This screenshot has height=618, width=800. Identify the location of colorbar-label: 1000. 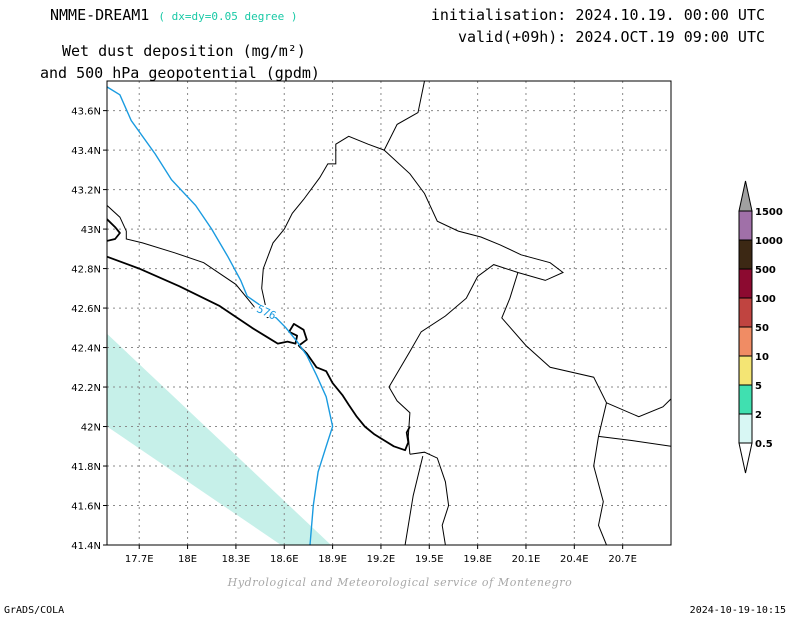
(769, 241).